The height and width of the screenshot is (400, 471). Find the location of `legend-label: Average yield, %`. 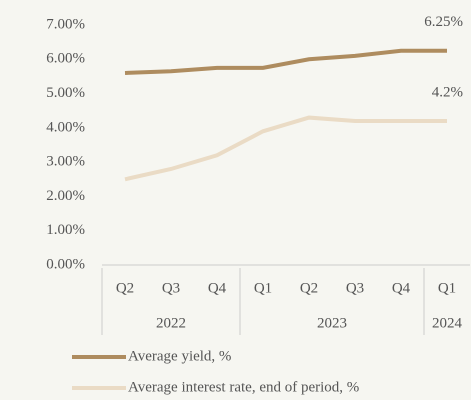

legend-label: Average yield, % is located at coordinates (179, 356).